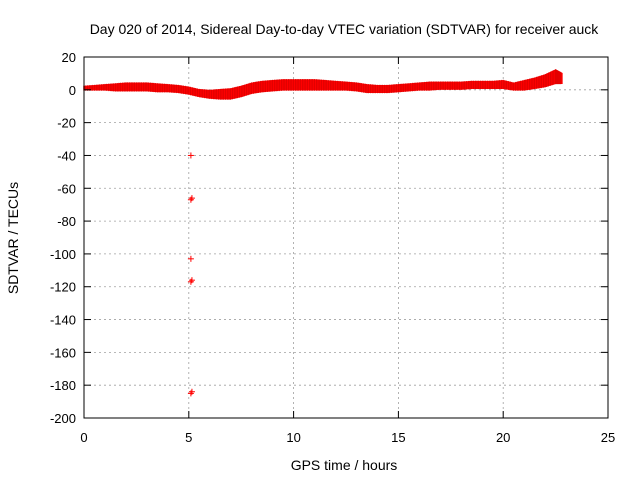 This screenshot has width=640, height=480. What do you see at coordinates (608, 437) in the screenshot?
I see `x-tick-label: 25` at bounding box center [608, 437].